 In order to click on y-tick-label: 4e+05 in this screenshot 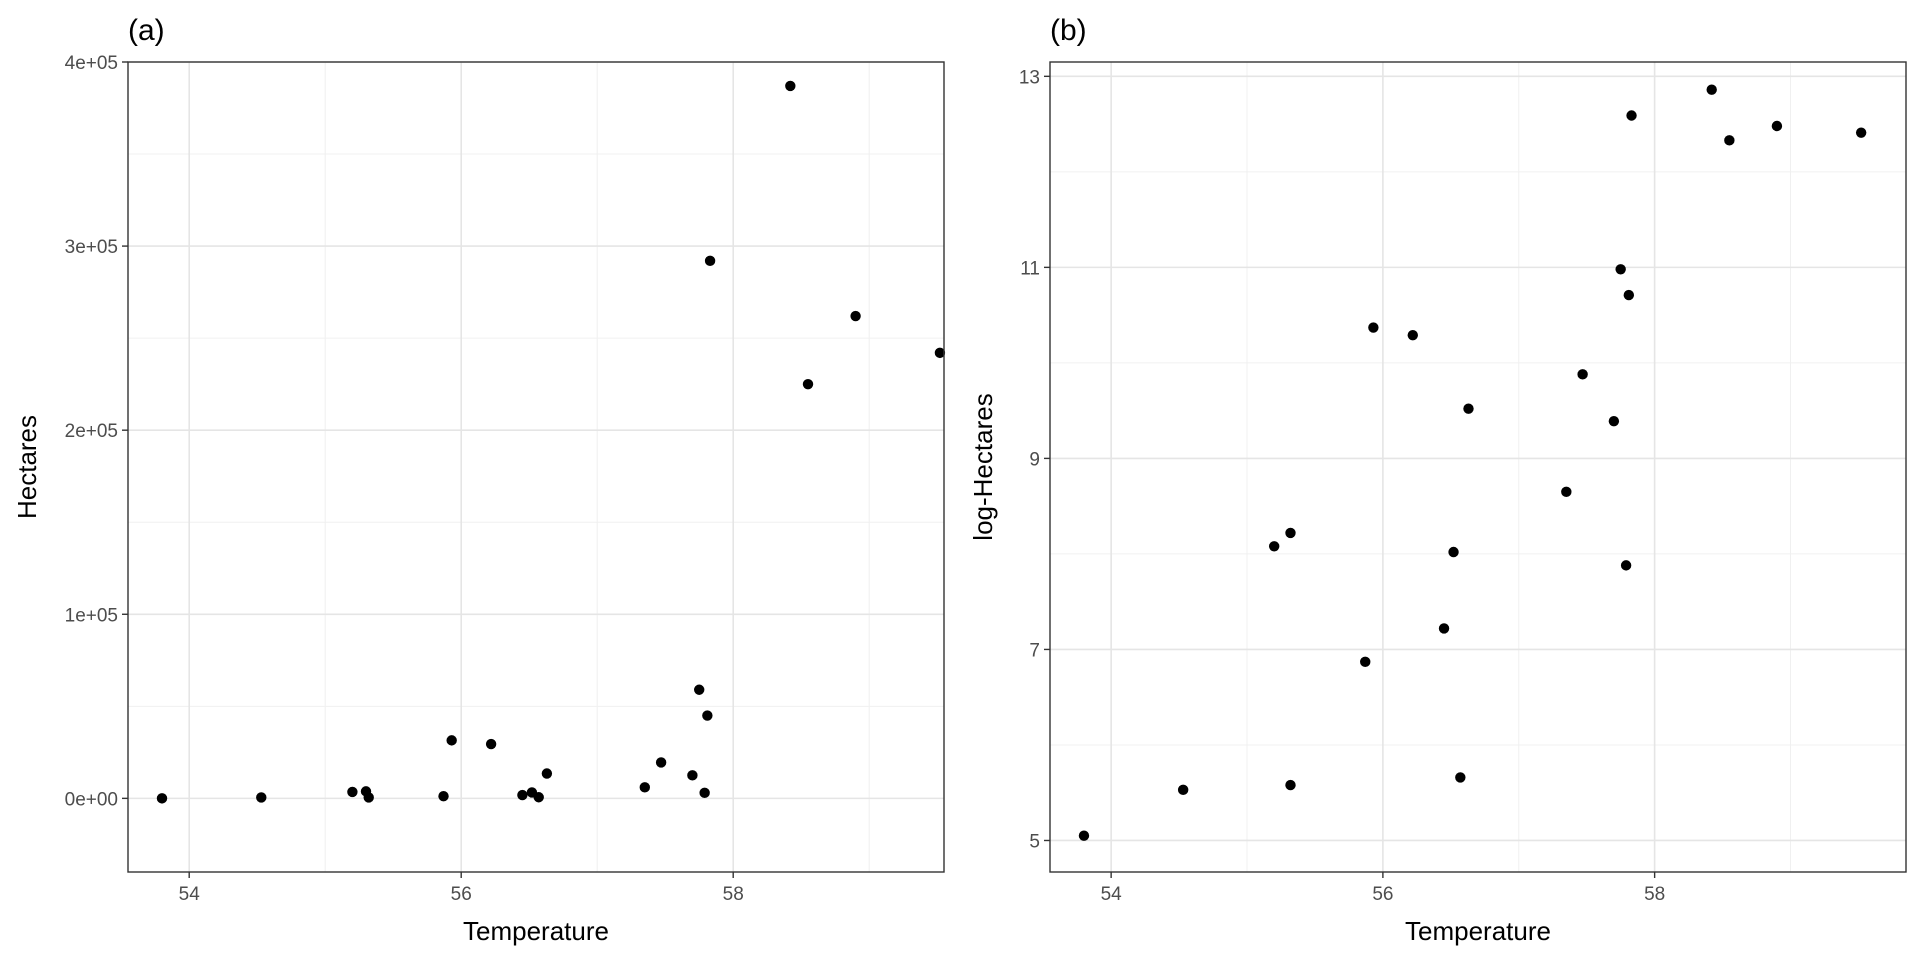, I will do `click(91, 63)`.